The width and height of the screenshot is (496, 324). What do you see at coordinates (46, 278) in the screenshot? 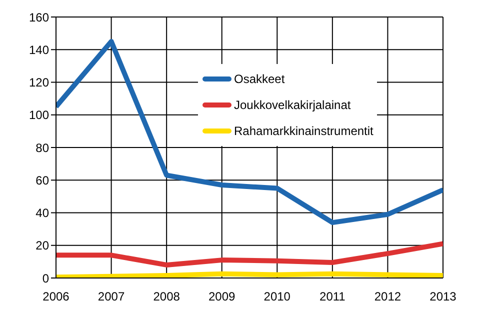
I see `y-tick-label: 0` at bounding box center [46, 278].